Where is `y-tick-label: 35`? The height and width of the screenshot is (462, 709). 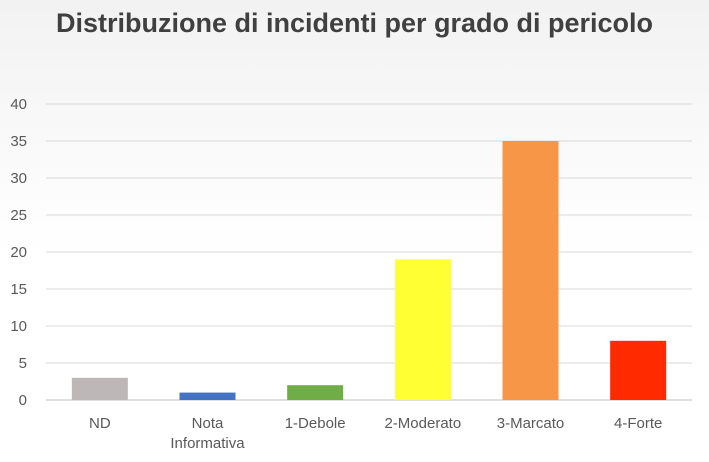 y-tick-label: 35 is located at coordinates (18, 141).